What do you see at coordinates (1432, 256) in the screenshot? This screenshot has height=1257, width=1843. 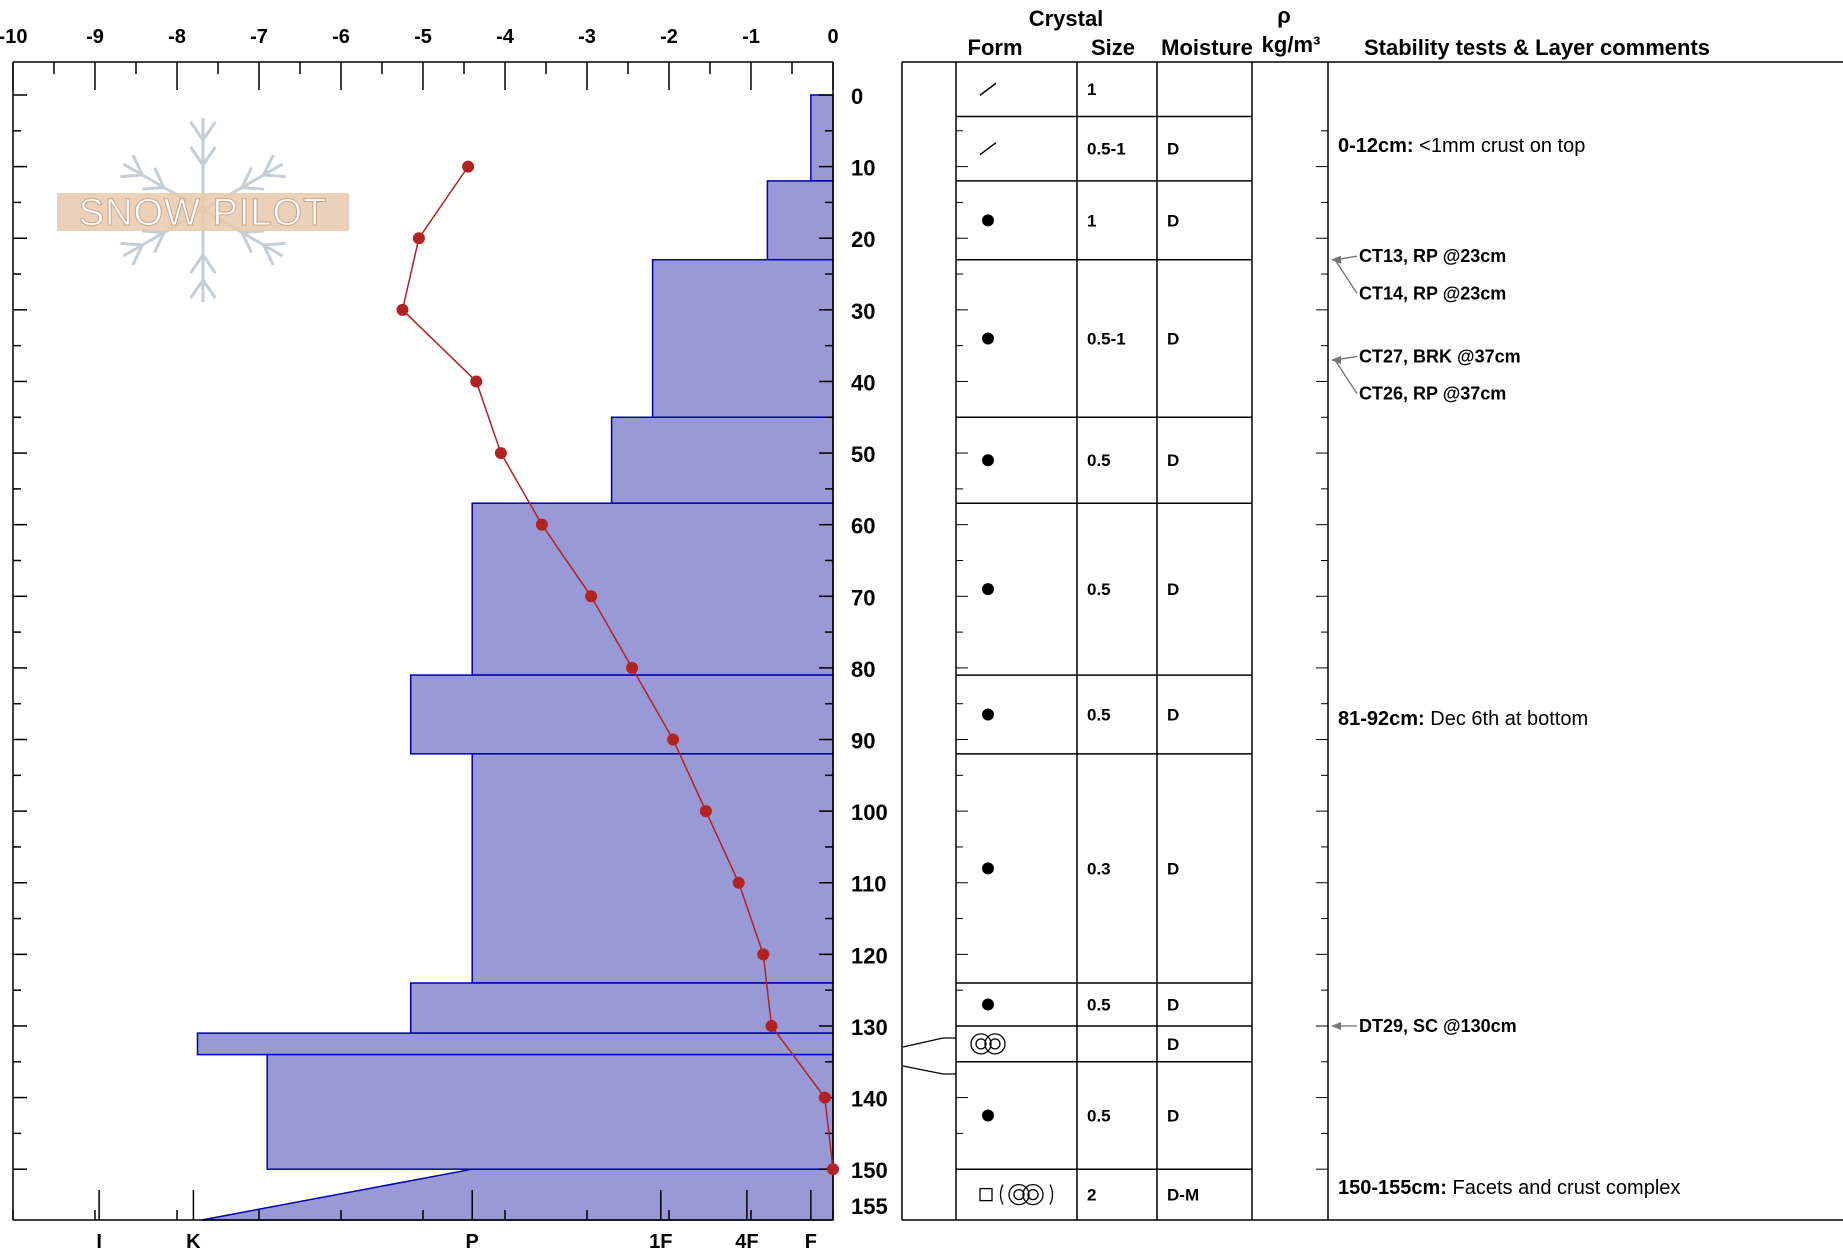 I see `stability-test-label: CT13, RP @23cm` at bounding box center [1432, 256].